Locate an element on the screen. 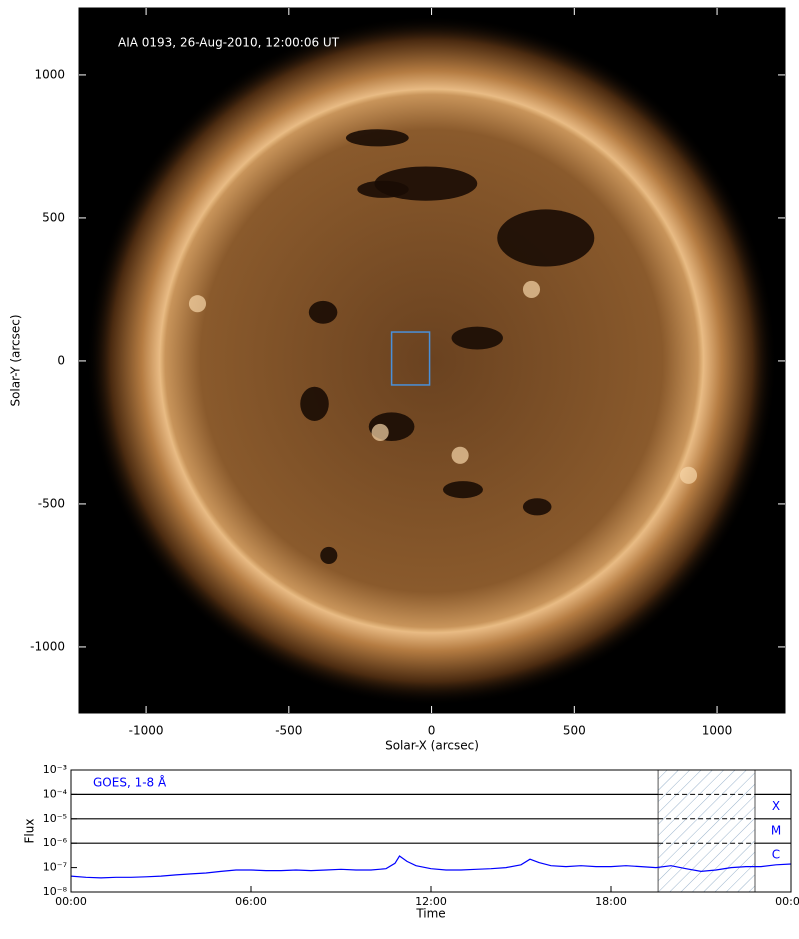 This screenshot has height=939, width=799. flare-class-label: M is located at coordinates (776, 830).